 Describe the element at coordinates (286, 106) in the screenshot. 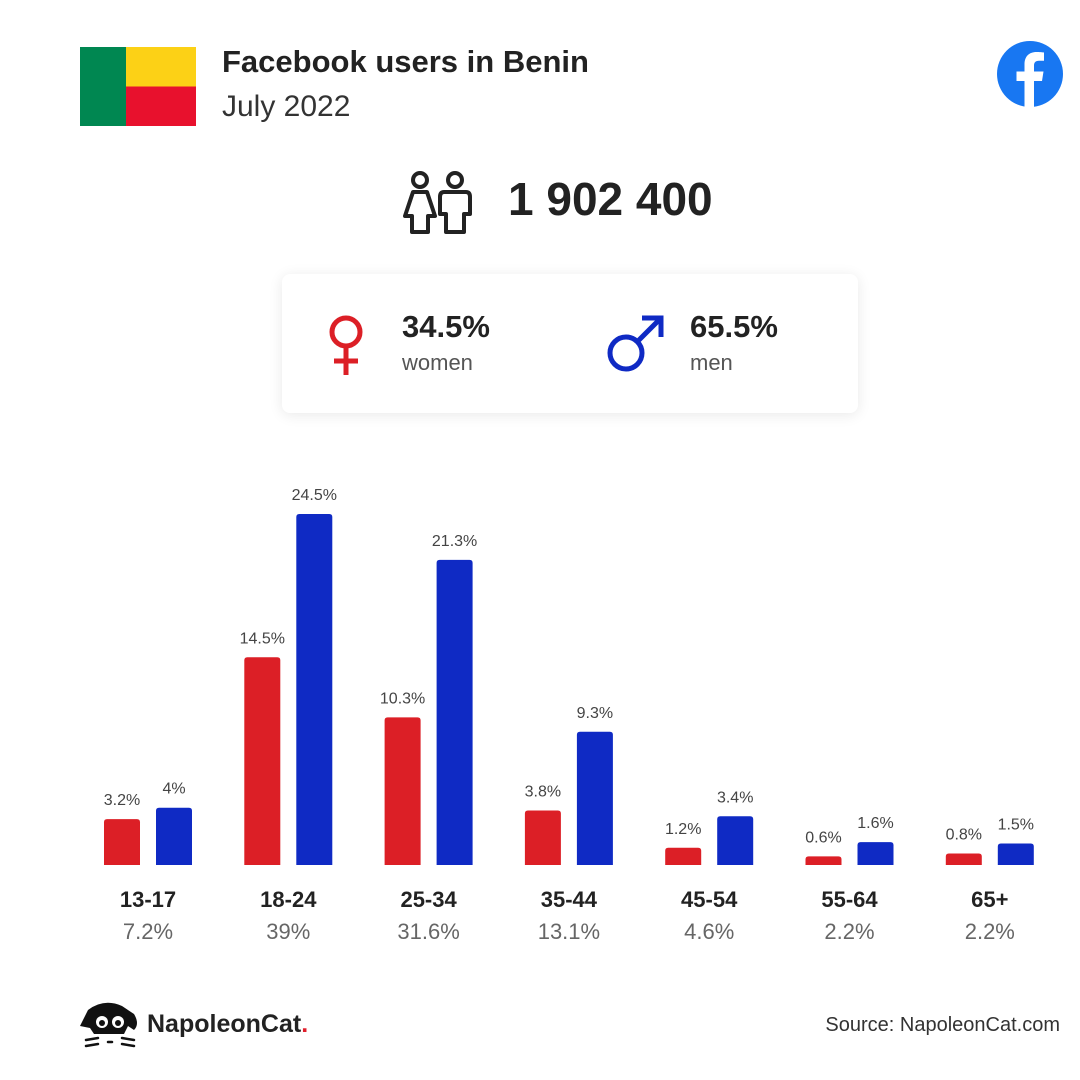

I see `page-subtitle: July 2022` at that location.